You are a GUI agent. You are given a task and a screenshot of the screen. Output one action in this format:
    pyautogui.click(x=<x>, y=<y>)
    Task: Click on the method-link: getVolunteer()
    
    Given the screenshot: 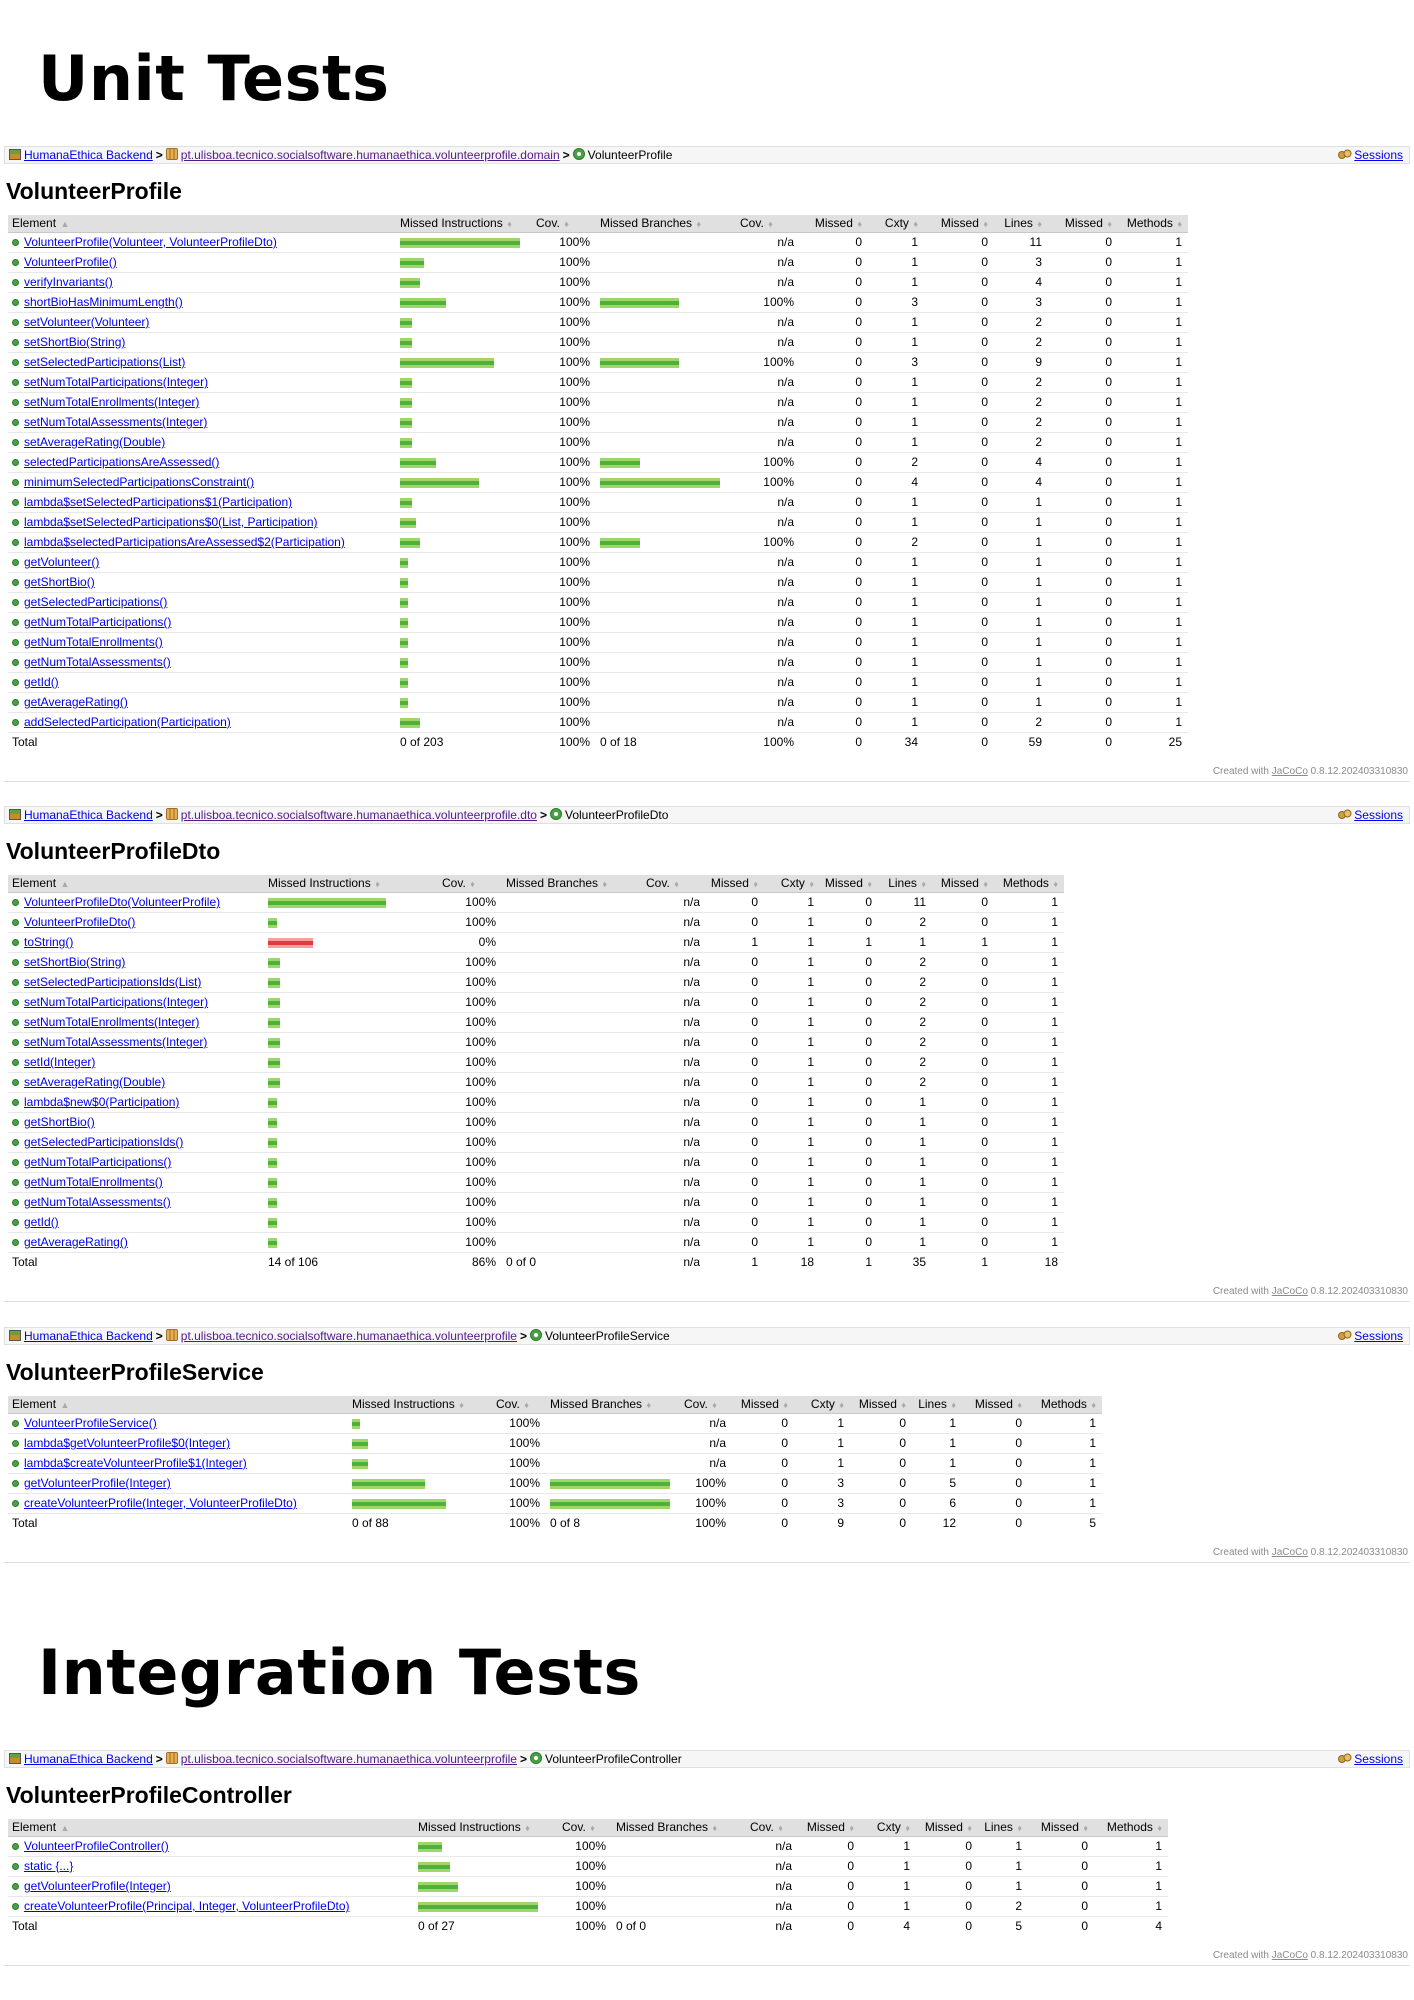 What is the action you would take?
    pyautogui.click(x=62, y=562)
    